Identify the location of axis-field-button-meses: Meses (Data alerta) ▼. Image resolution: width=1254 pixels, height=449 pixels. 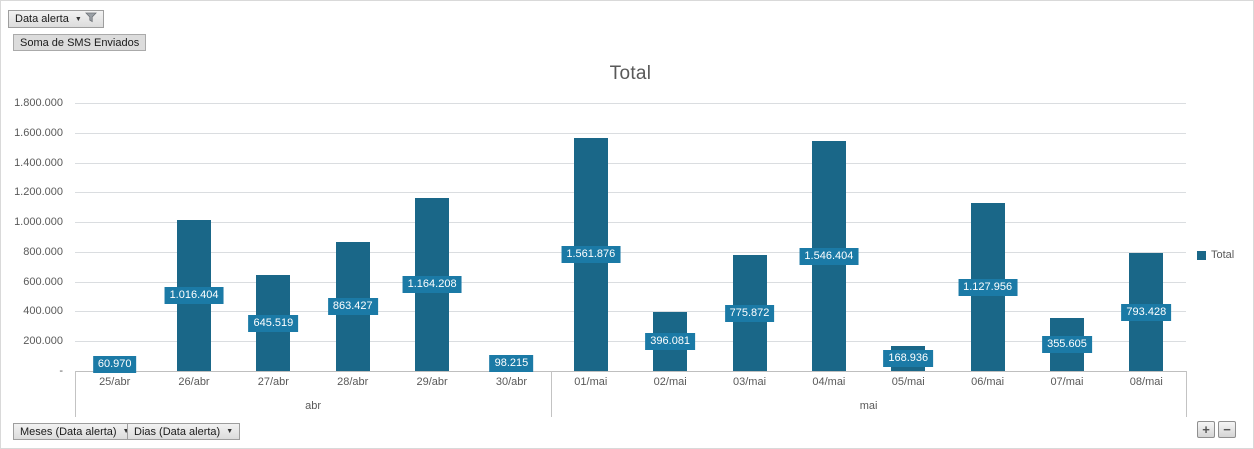
(75, 431).